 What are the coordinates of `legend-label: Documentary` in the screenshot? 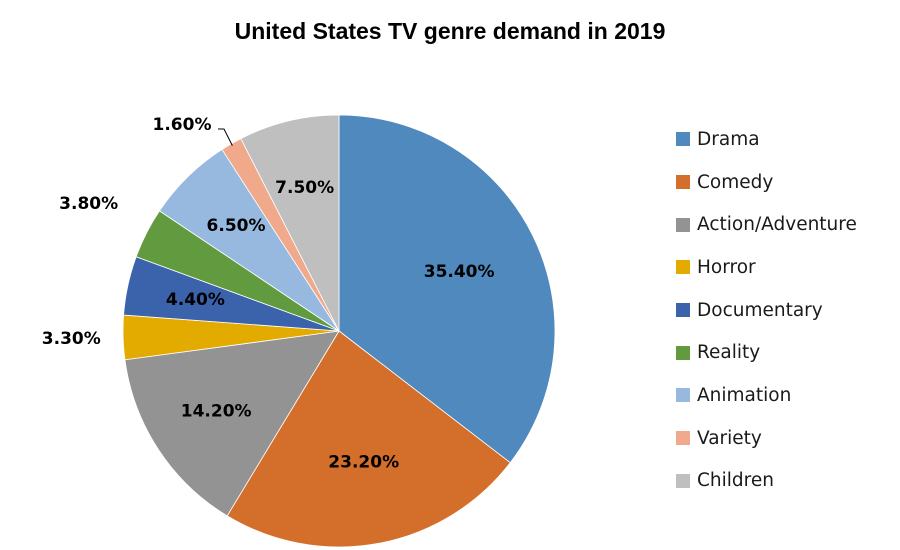 It's located at (760, 310).